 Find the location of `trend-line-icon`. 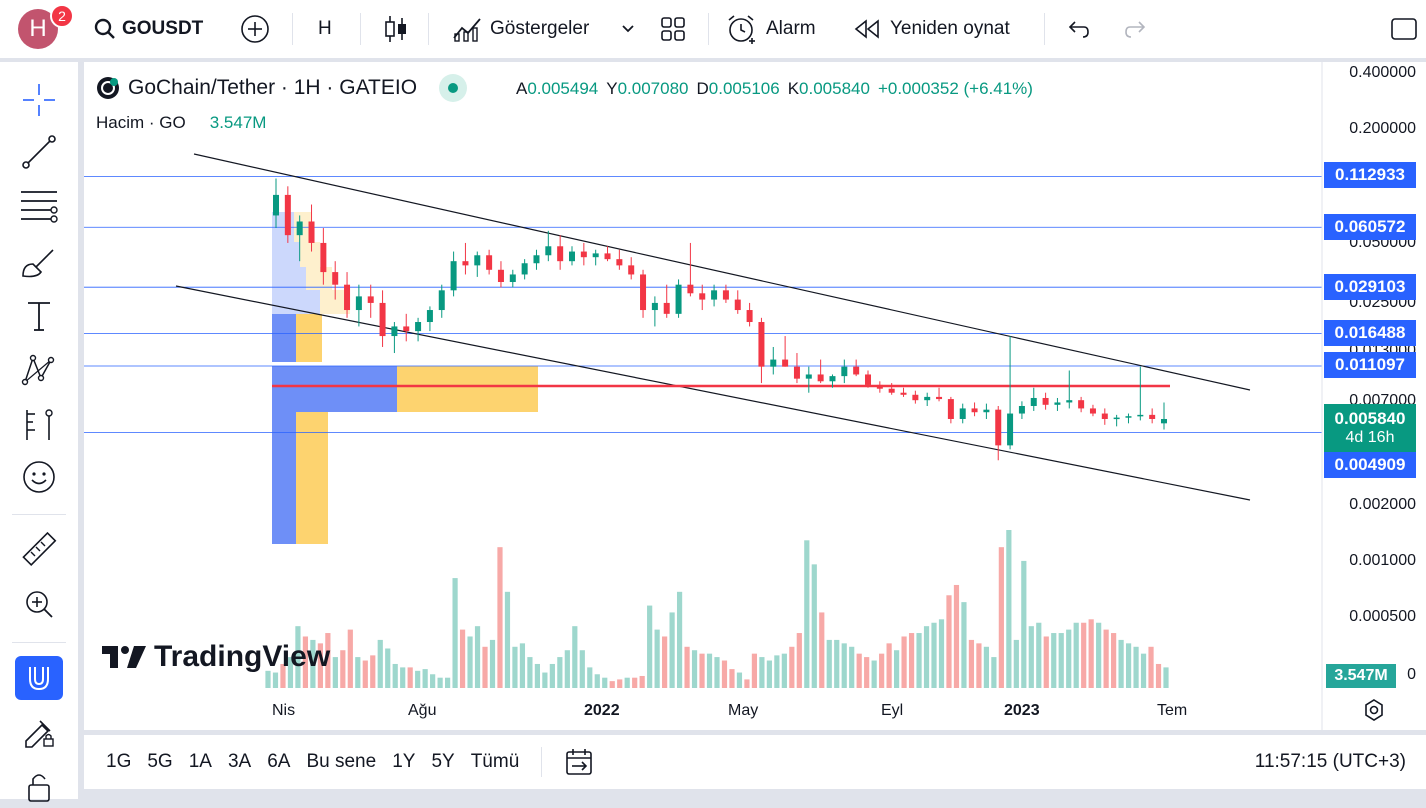

trend-line-icon is located at coordinates (39, 152).